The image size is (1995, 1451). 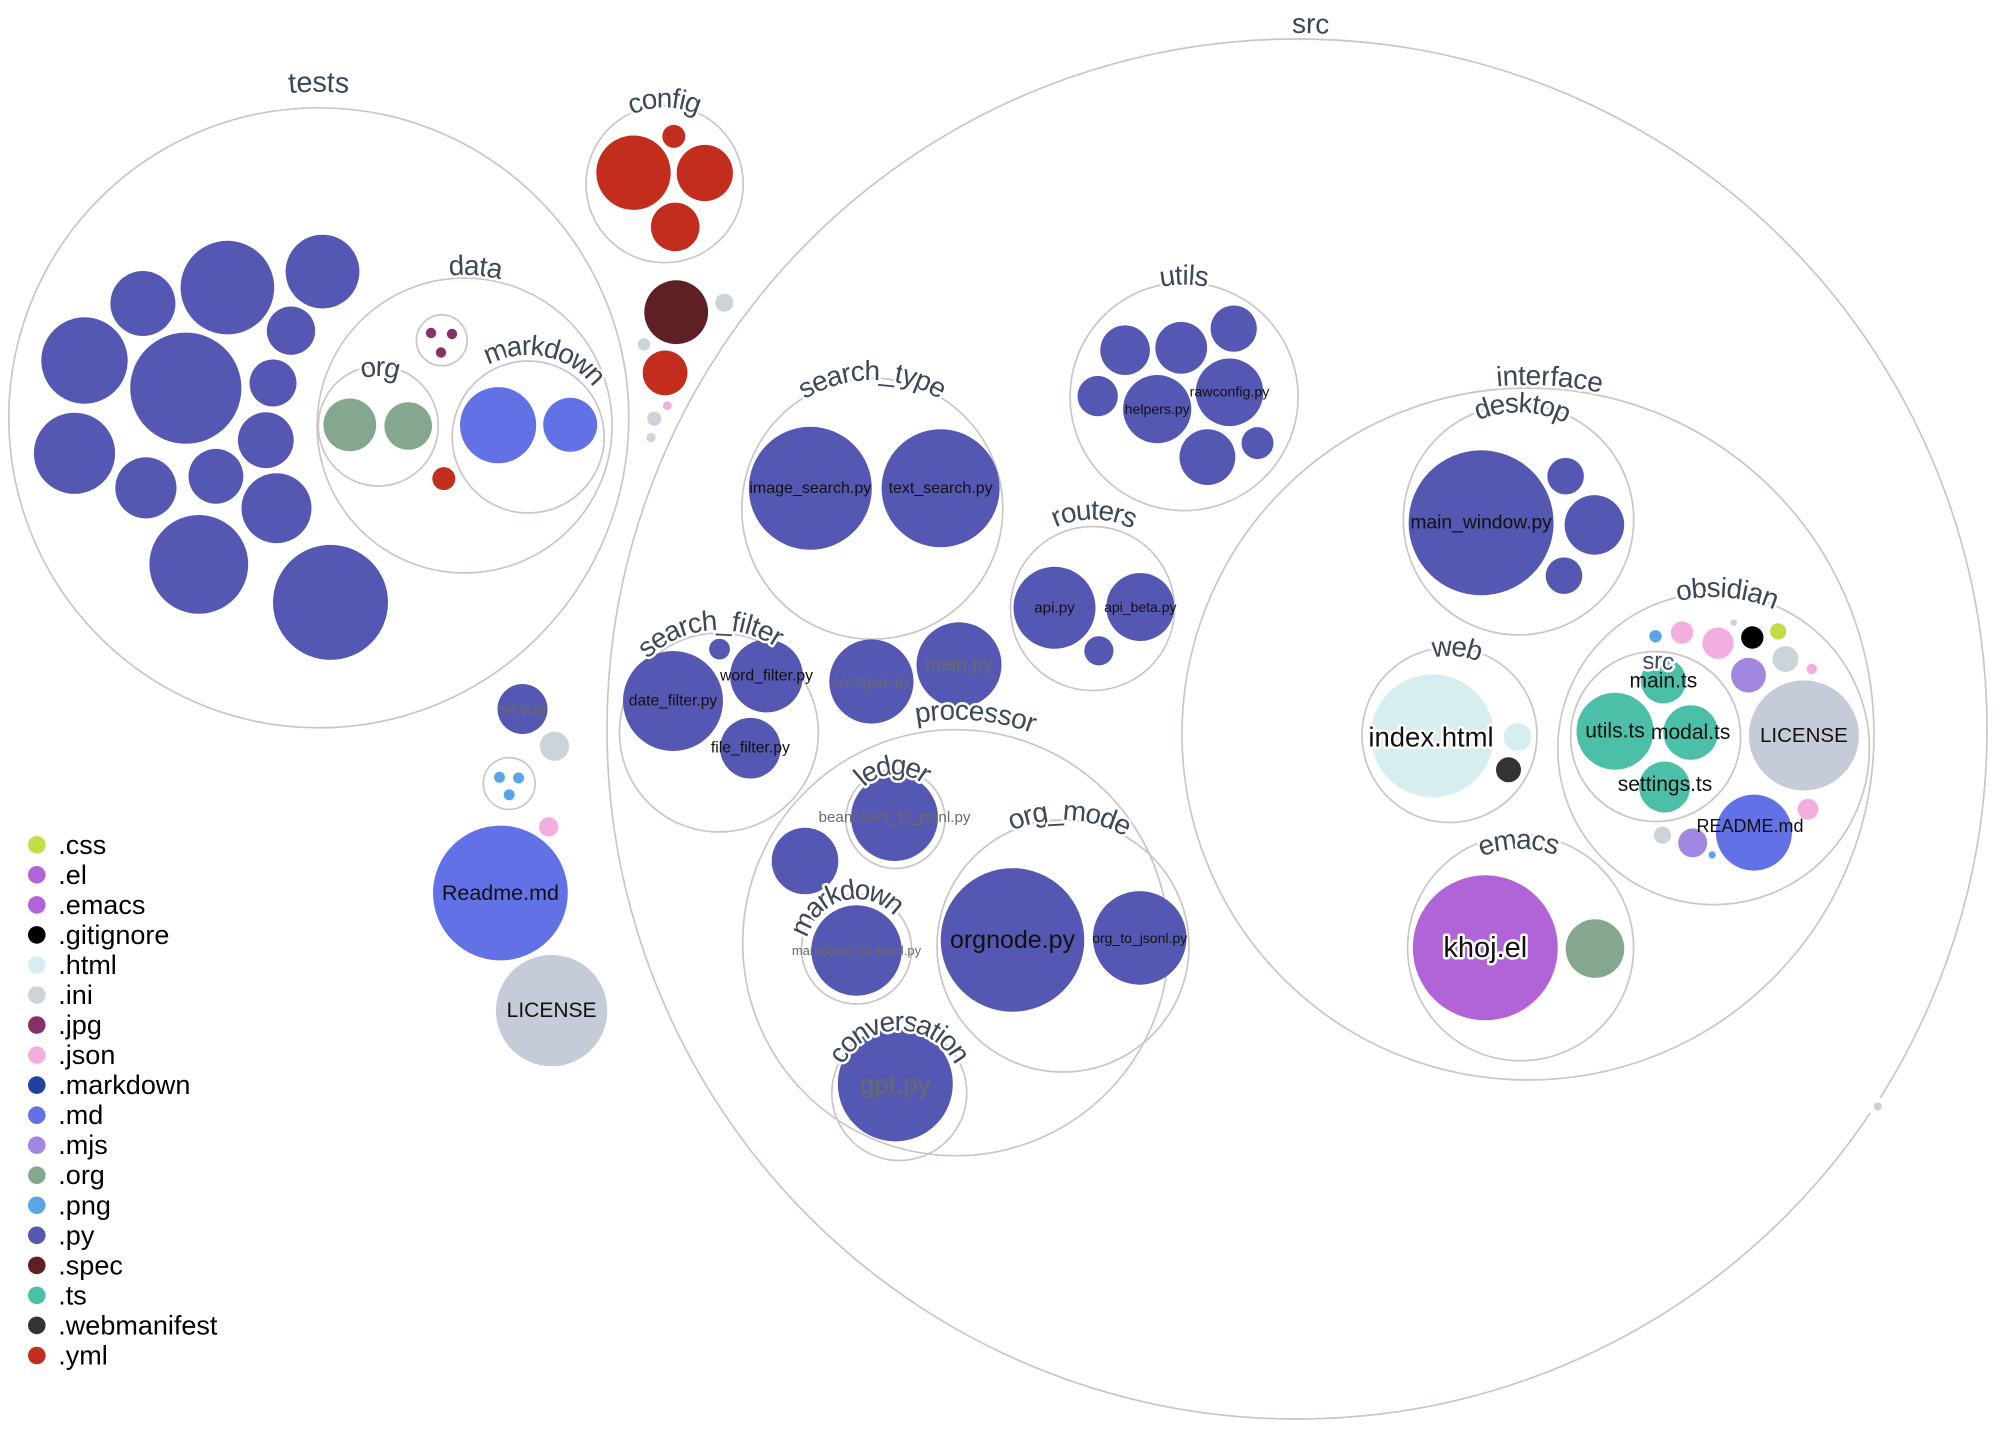 What do you see at coordinates (72, 1295) in the screenshot?
I see `svg-text: .ts` at bounding box center [72, 1295].